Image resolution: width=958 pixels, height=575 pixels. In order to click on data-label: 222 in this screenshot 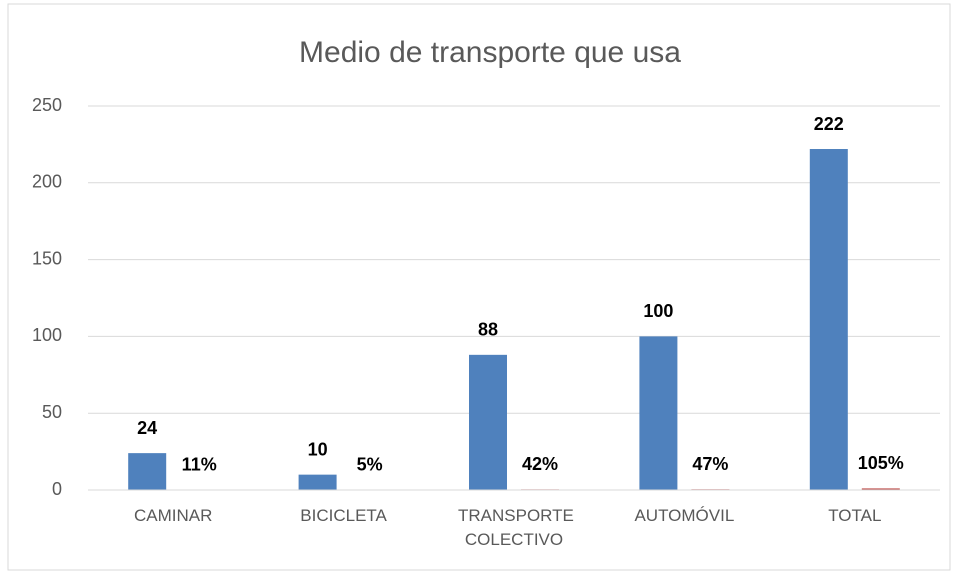, I will do `click(829, 124)`.